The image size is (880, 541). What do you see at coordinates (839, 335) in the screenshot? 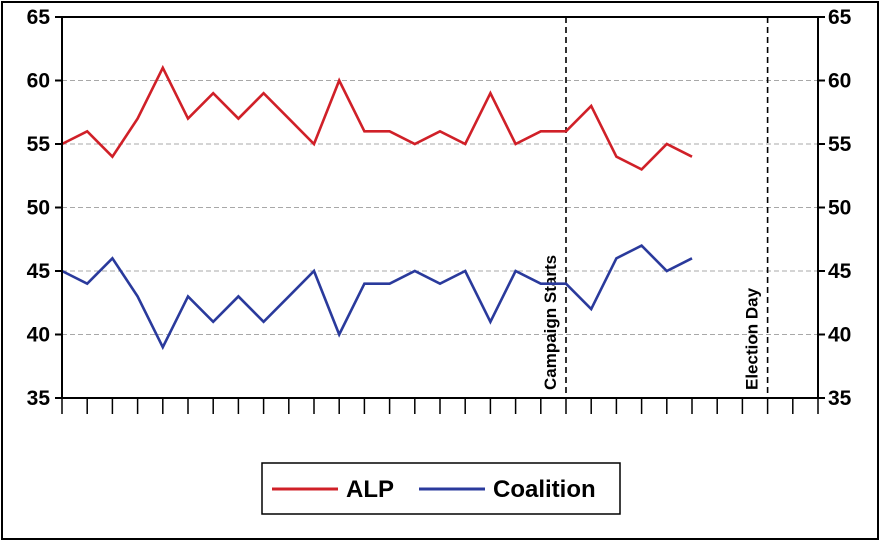
I see `y-tick-label-right: 40` at bounding box center [839, 335].